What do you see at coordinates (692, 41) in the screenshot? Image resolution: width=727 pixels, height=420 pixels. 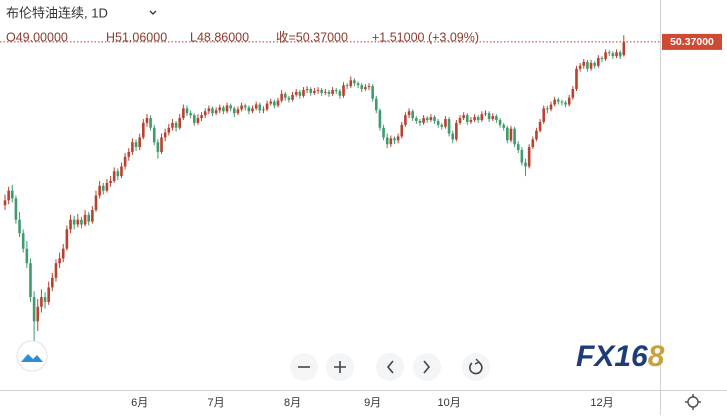 I see `last-price-tag` at bounding box center [692, 41].